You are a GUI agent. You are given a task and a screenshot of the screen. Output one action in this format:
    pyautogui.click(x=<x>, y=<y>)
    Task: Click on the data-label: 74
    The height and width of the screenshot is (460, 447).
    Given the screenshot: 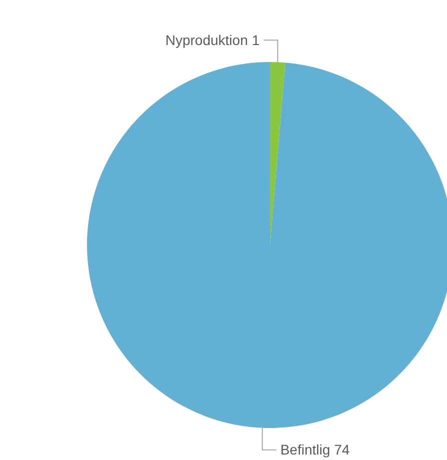 What is the action you would take?
    pyautogui.click(x=342, y=450)
    